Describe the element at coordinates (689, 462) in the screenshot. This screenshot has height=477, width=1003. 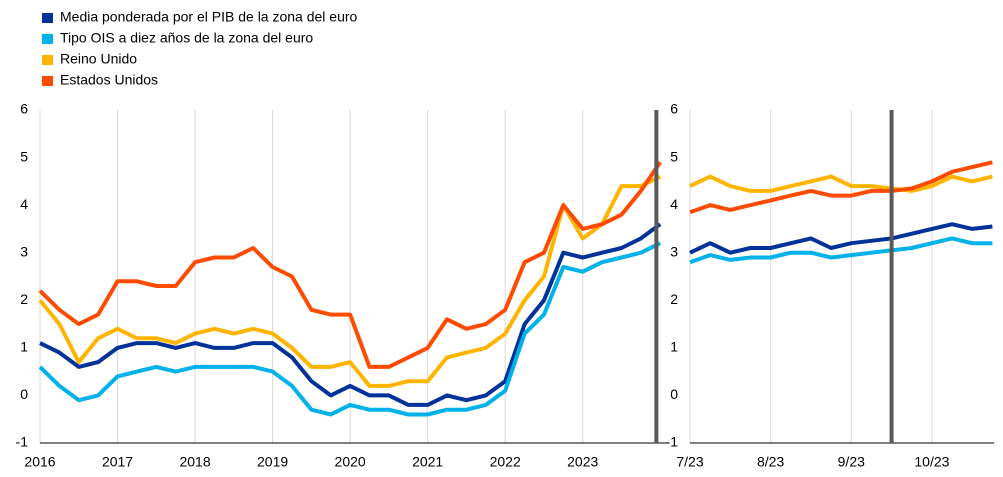
I see `x-tick-label: 7/23` at that location.